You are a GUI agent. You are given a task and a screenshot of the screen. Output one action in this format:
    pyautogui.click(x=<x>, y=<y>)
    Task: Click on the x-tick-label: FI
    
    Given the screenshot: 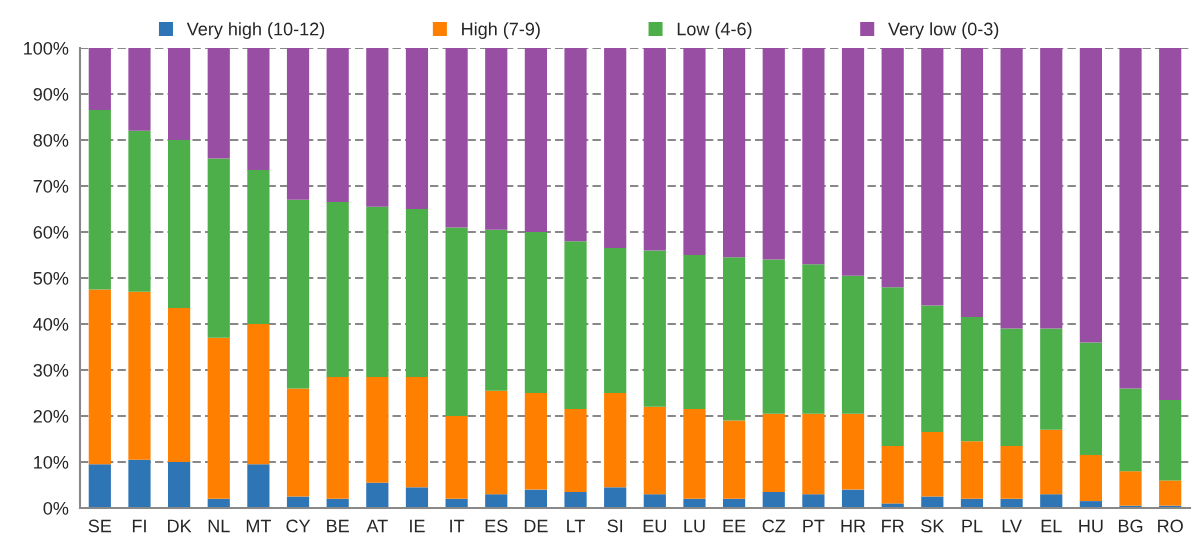 What is the action you would take?
    pyautogui.click(x=139, y=526)
    